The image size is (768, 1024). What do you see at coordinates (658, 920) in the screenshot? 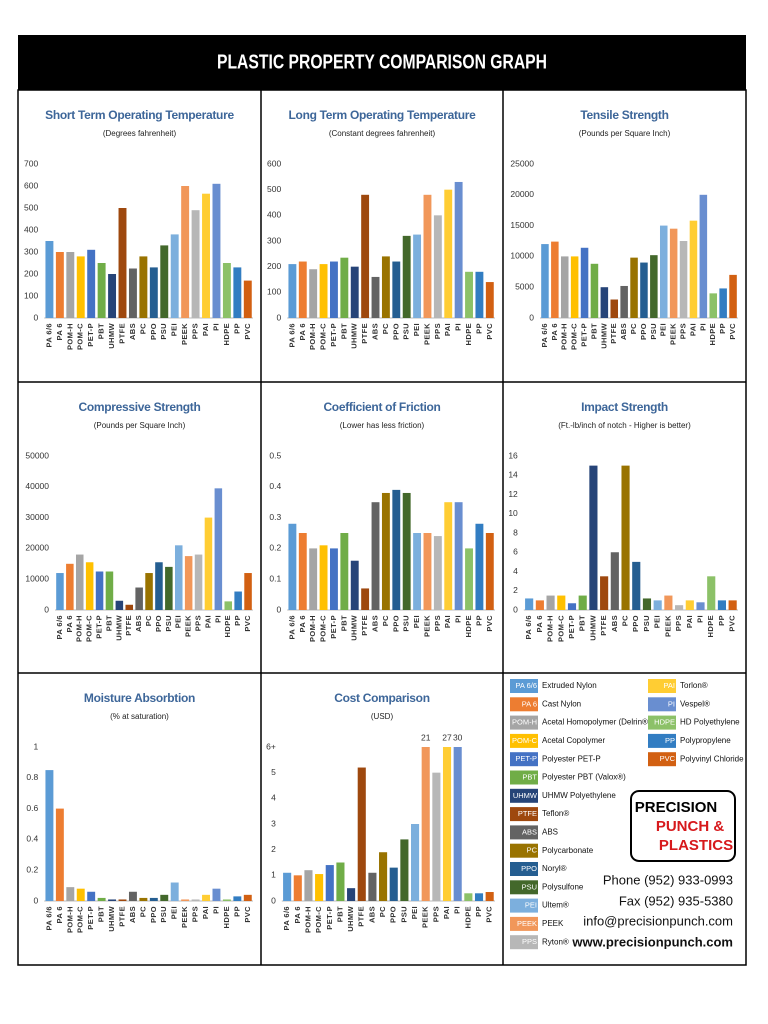
I see `email: info@precisionpunch.com` at bounding box center [658, 920].